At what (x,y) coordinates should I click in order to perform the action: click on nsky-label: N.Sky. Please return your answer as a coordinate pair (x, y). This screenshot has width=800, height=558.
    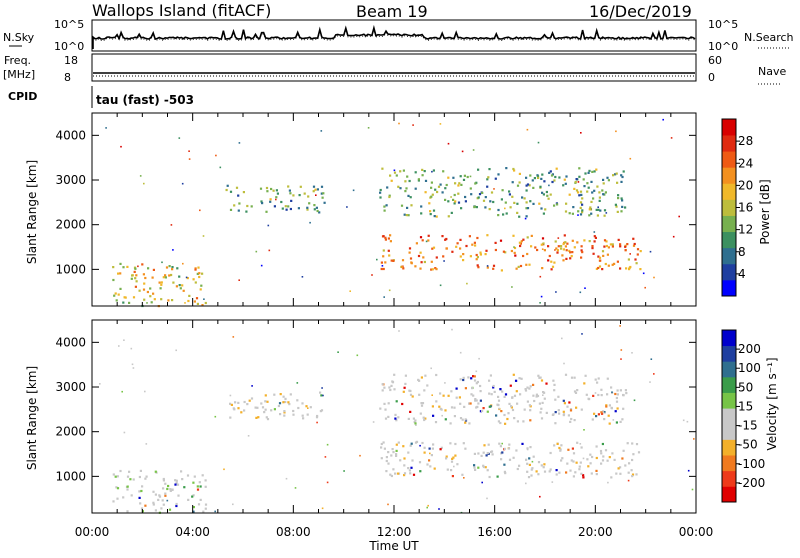
    Looking at the image, I should click on (19, 37).